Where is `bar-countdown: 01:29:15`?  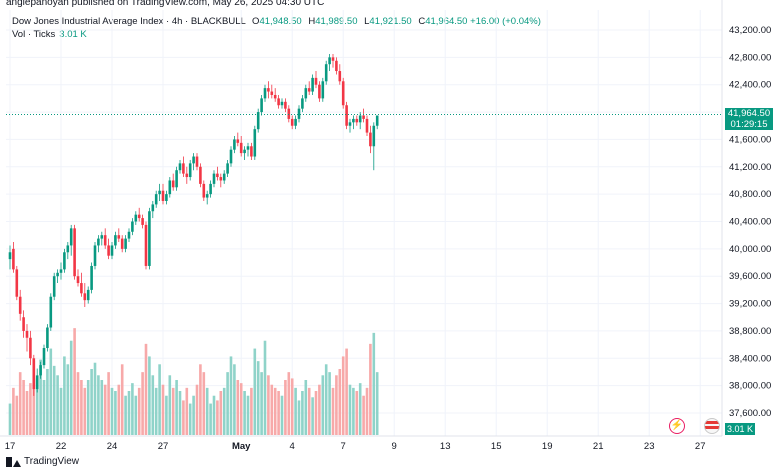 bar-countdown: 01:29:15 is located at coordinates (749, 124).